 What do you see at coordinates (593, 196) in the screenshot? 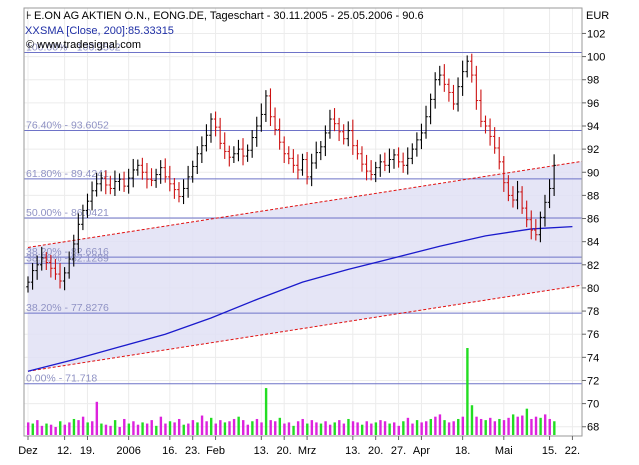
I see `y-tick-label: 88` at bounding box center [593, 196].